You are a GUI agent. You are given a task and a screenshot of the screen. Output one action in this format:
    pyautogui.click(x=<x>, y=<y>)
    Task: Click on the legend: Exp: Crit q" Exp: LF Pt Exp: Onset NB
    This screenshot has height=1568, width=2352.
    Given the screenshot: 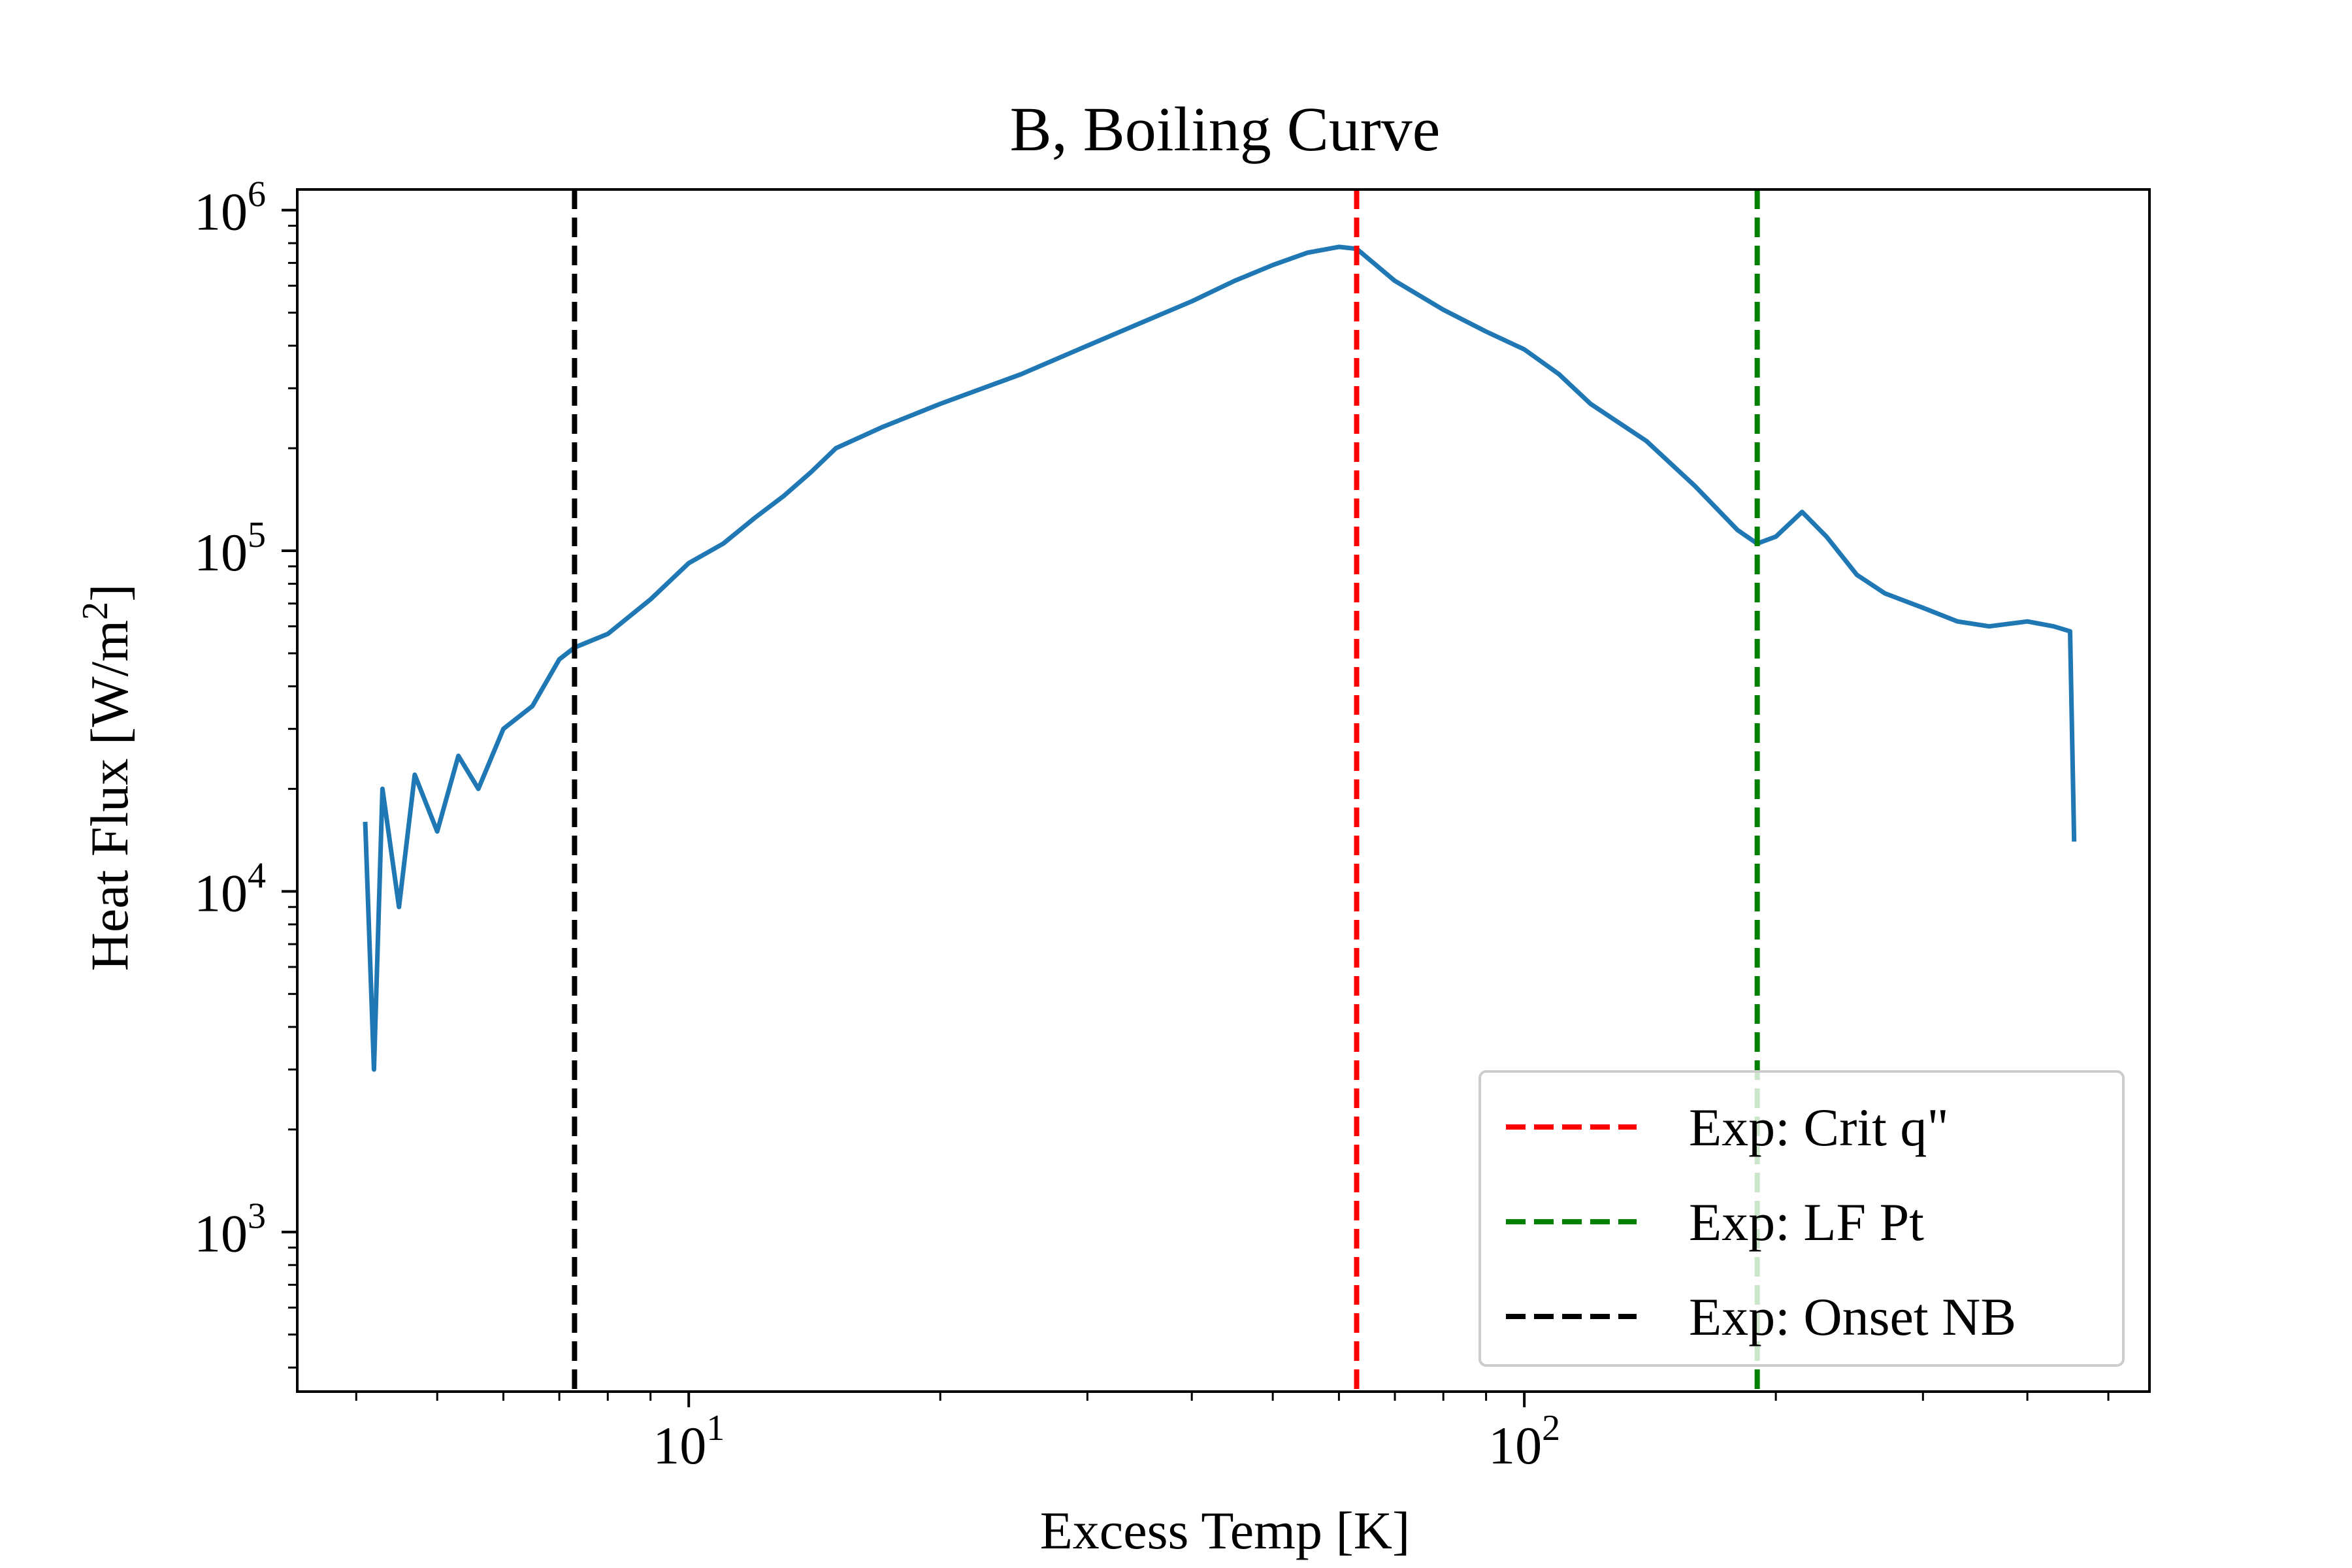 What is the action you would take?
    pyautogui.click(x=1801, y=1218)
    